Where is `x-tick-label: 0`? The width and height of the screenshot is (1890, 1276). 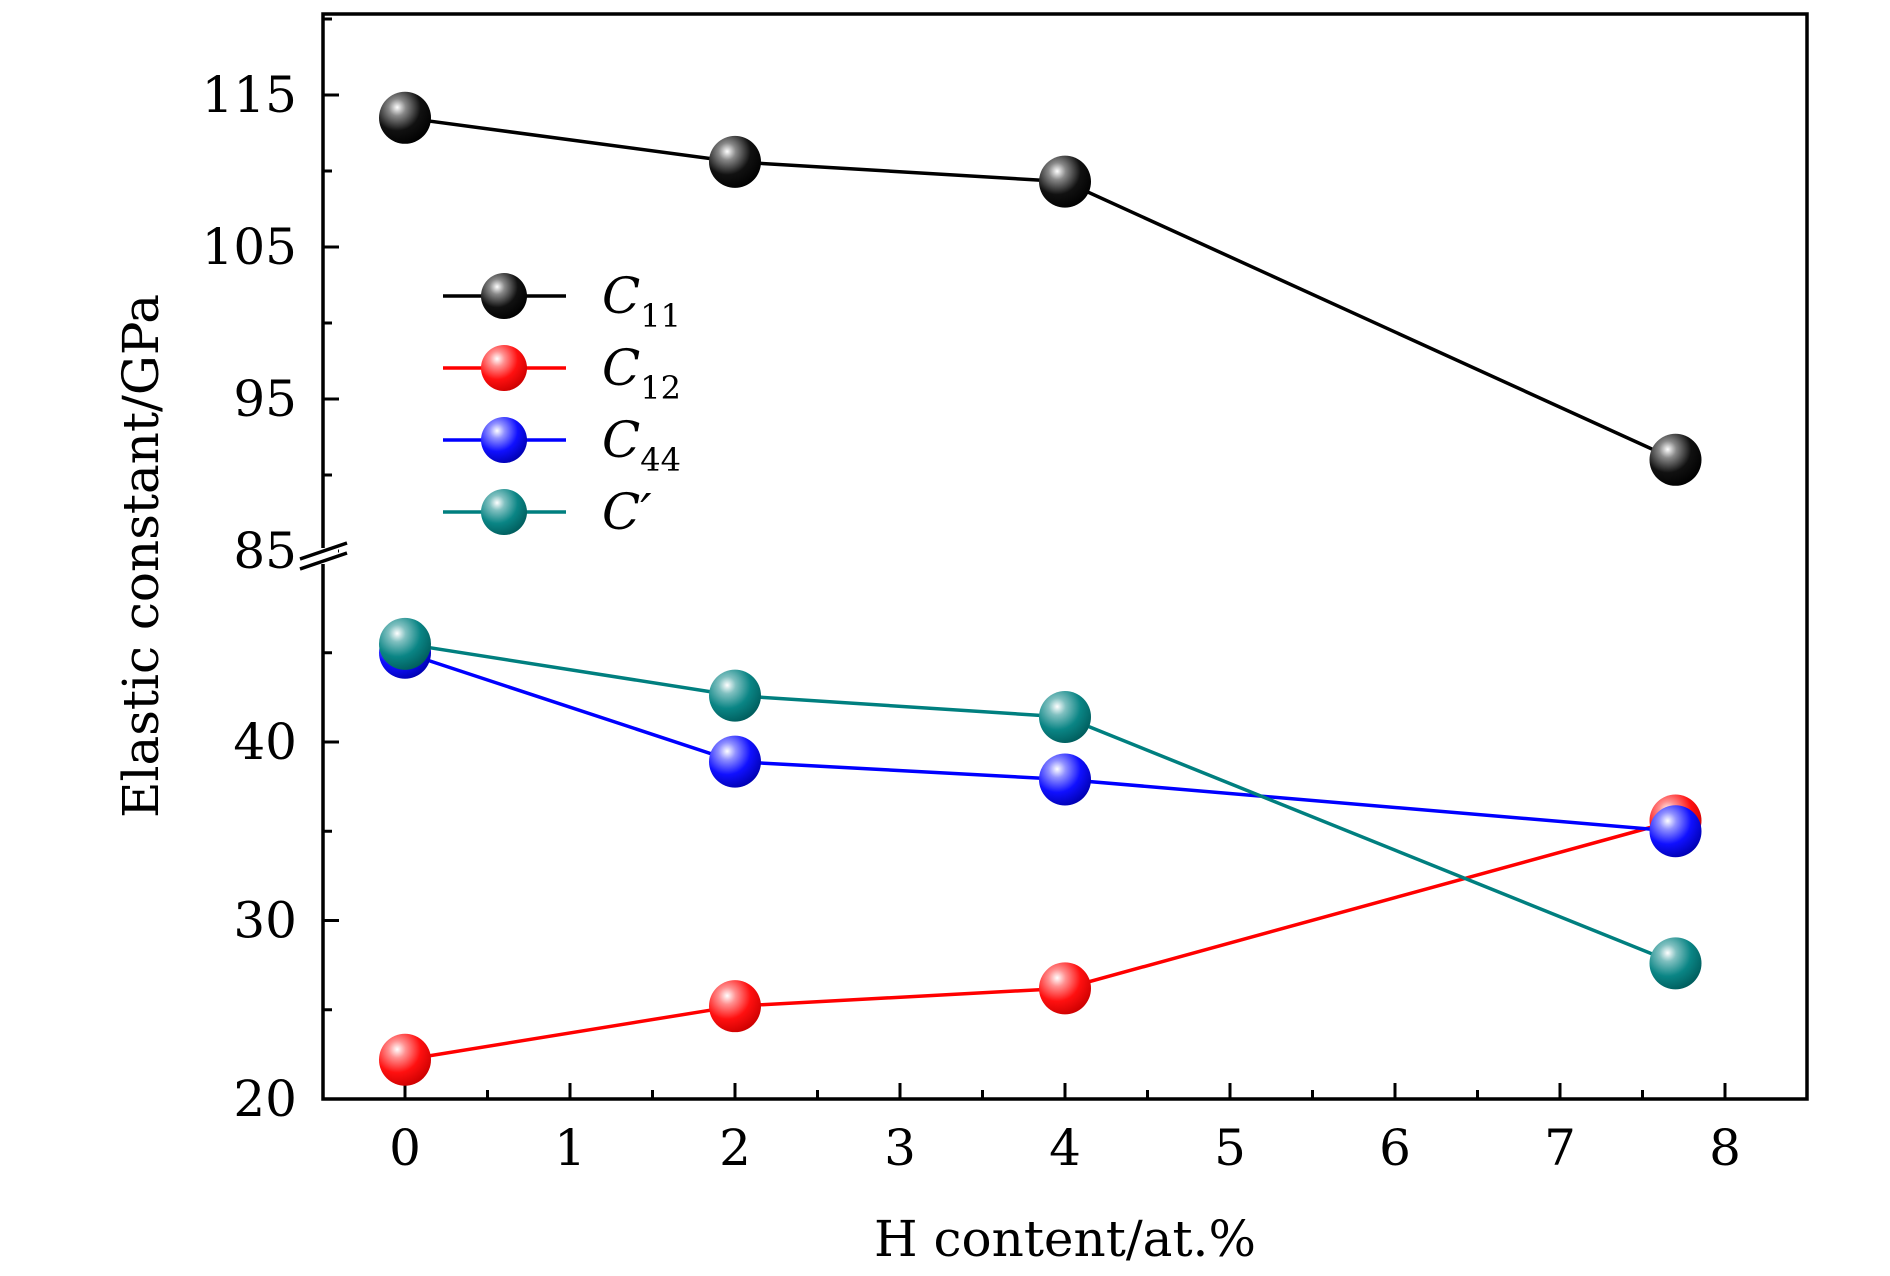
x-tick-label: 0 is located at coordinates (405, 1148).